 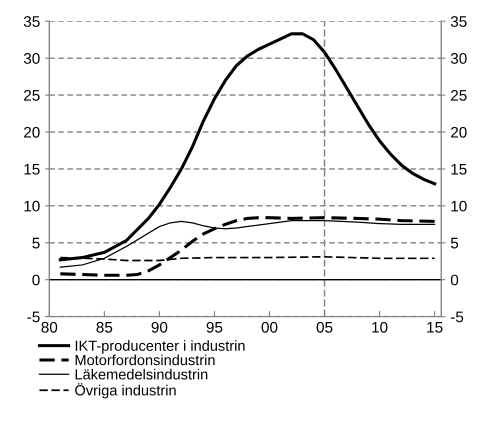 I want to click on y-tick-label: 20, so click(x=32, y=132).